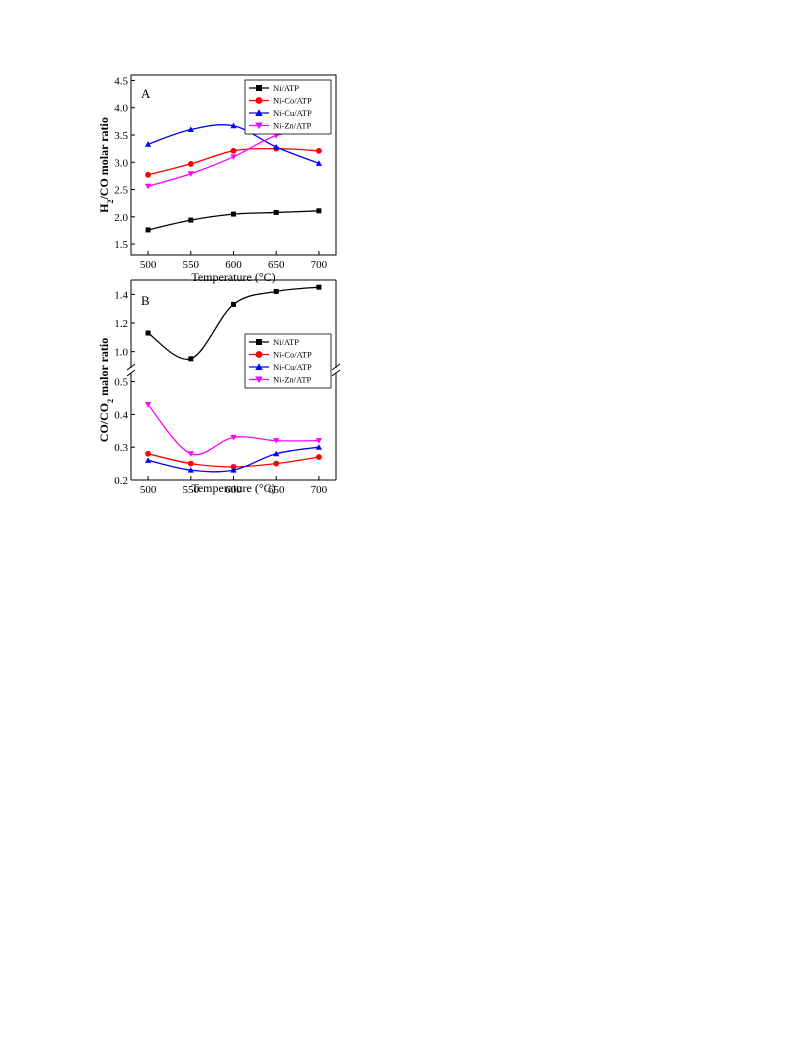 This screenshot has width=793, height=1057. I want to click on y-axis-label: CO/CO2 malor ratio, so click(106, 390).